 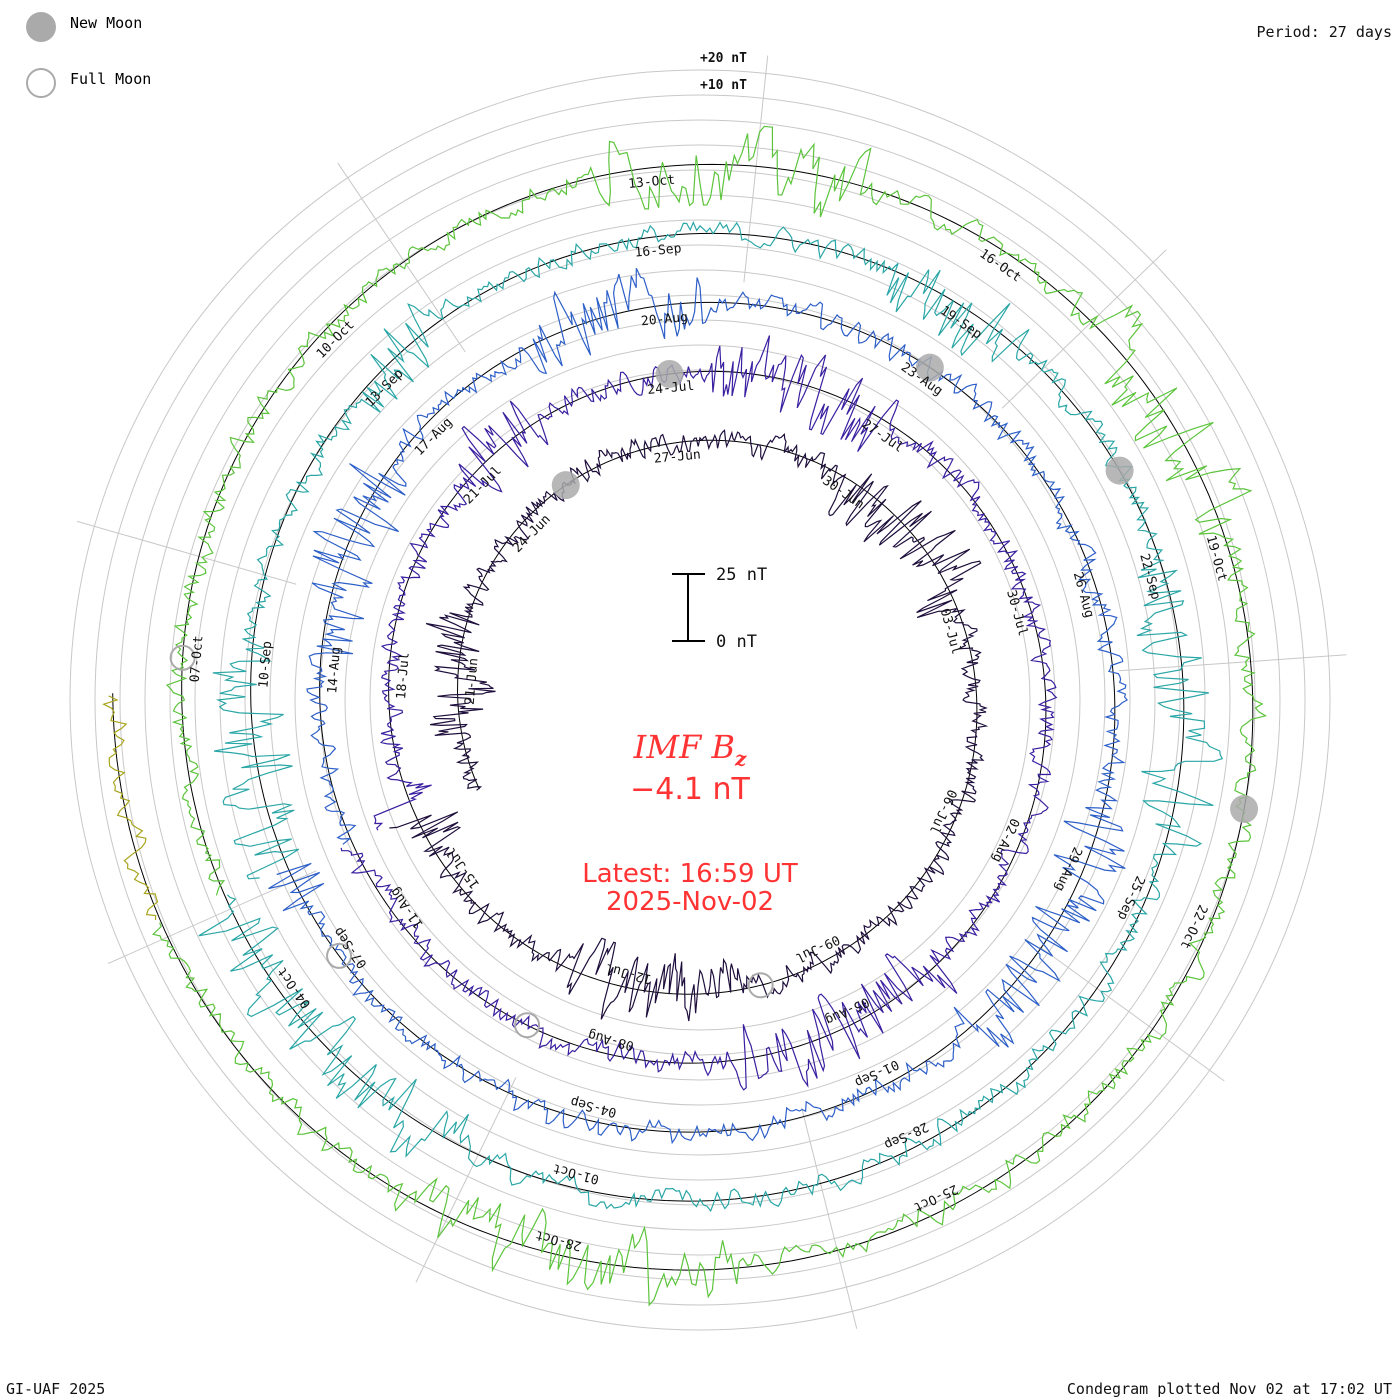 What do you see at coordinates (1130, 897) in the screenshot?
I see `date-label: 25-Sep` at bounding box center [1130, 897].